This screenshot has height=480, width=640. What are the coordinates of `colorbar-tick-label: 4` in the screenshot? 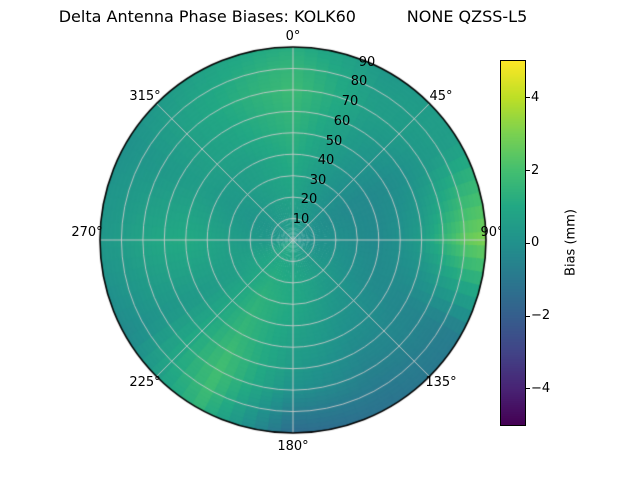 It's located at (535, 97).